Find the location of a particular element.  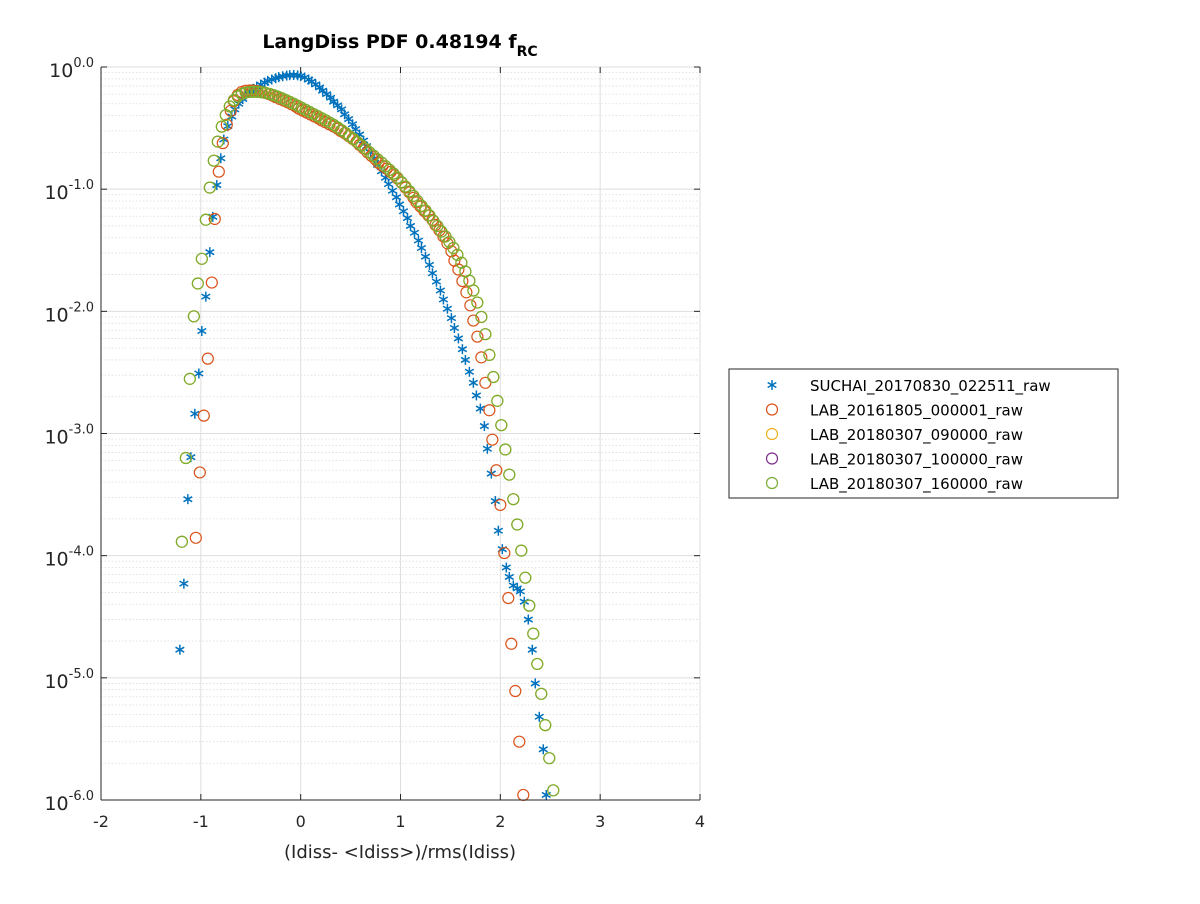

legend-label: LAB_20180307_100000_raw is located at coordinates (916, 460).